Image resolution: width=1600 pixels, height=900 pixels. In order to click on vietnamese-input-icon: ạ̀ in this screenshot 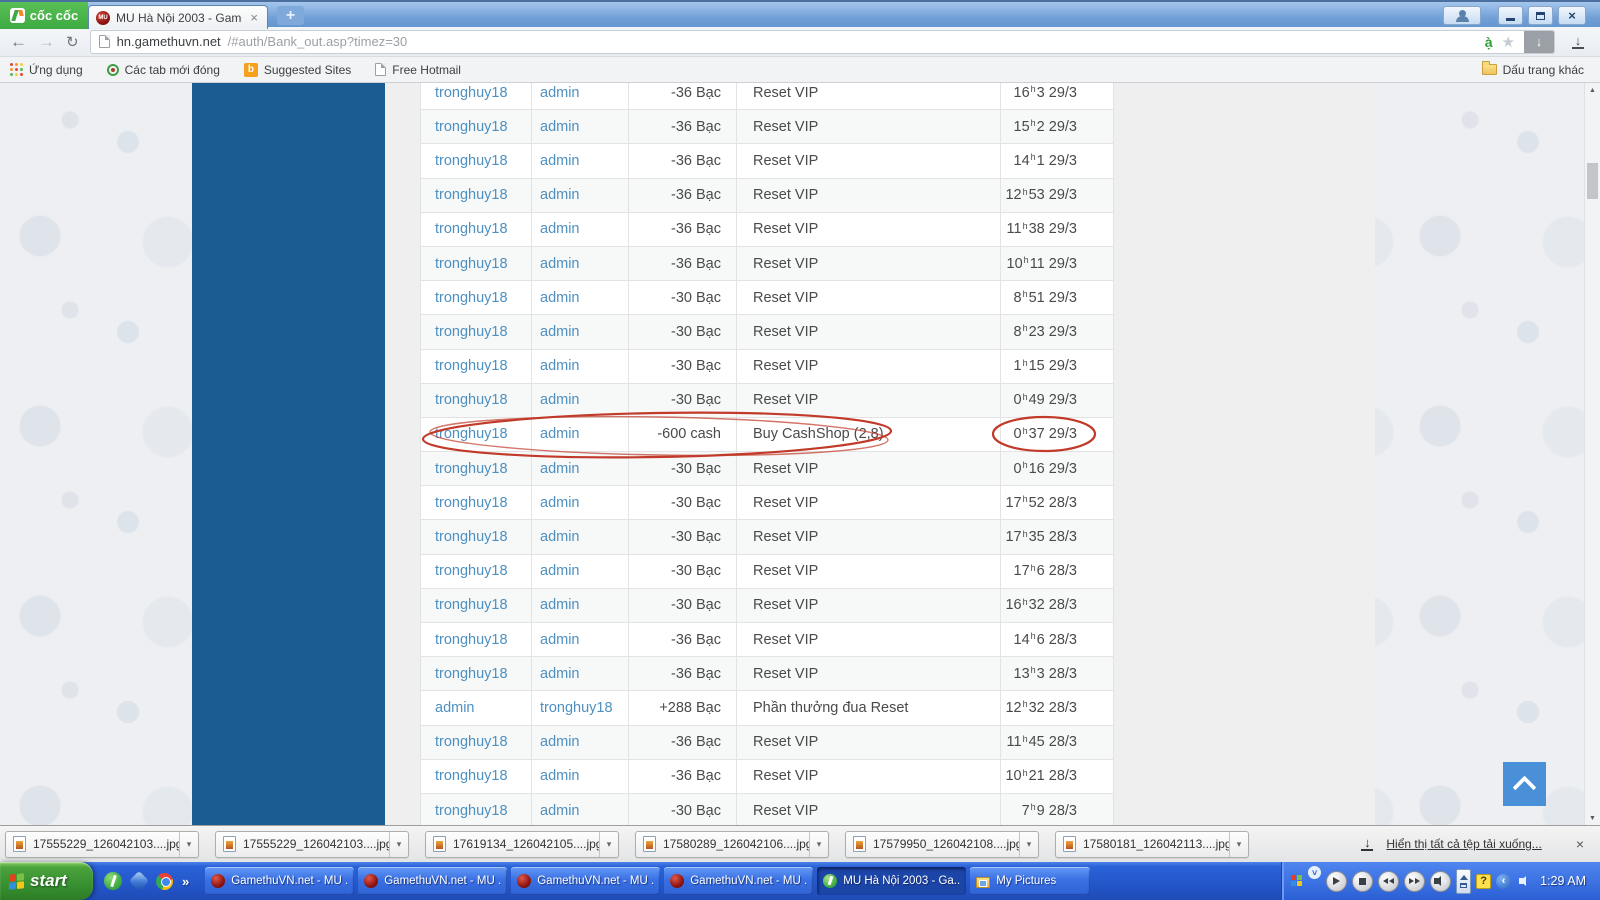, I will do `click(1488, 41)`.